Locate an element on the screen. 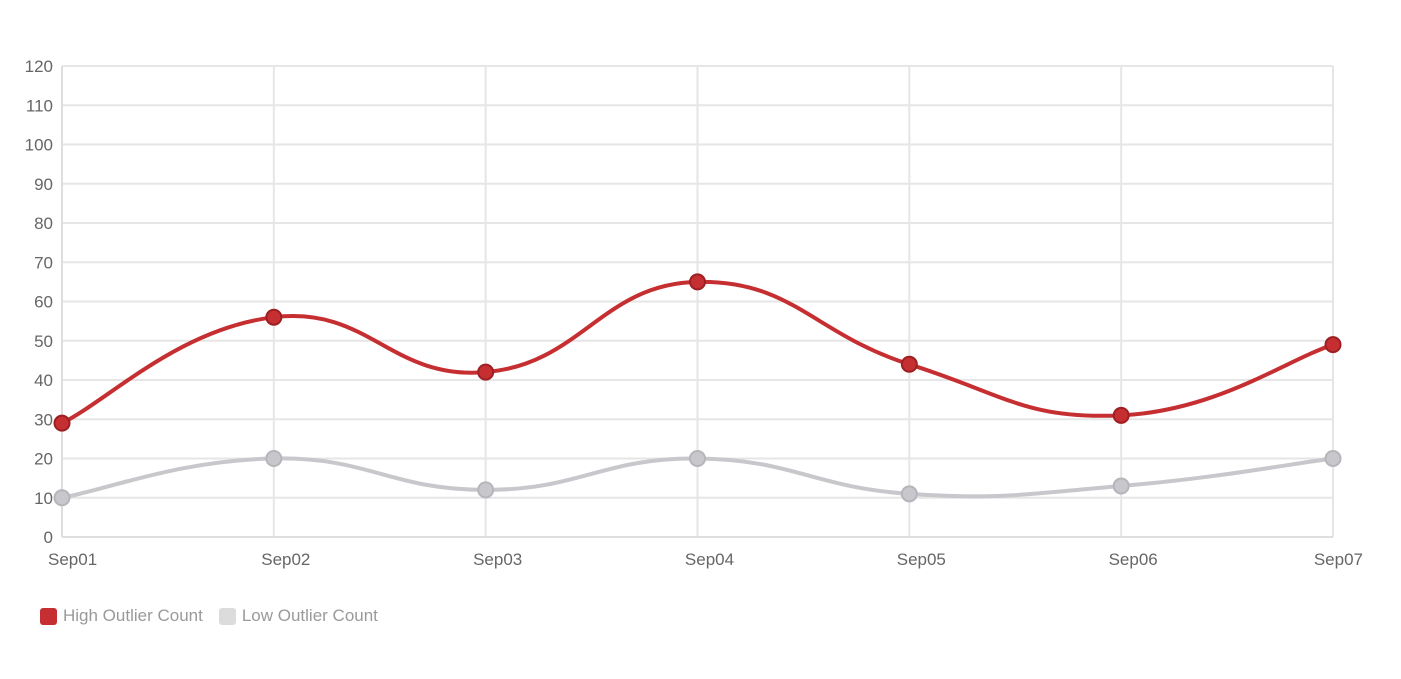 The image size is (1401, 679). x-tick-label: Sep04 is located at coordinates (709, 559).